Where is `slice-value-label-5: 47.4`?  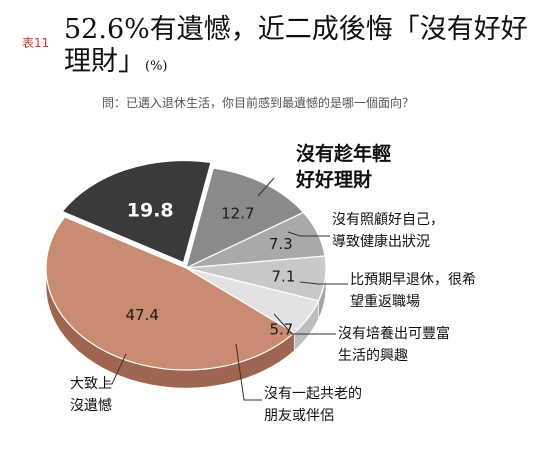 slice-value-label-5: 47.4 is located at coordinates (141, 315).